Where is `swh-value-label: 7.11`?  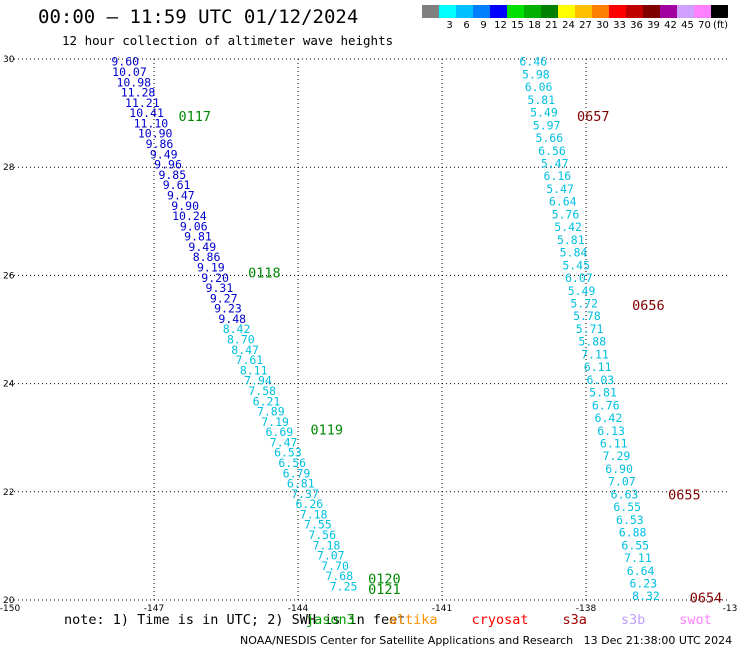
swh-value-label: 7.11 is located at coordinates (595, 354).